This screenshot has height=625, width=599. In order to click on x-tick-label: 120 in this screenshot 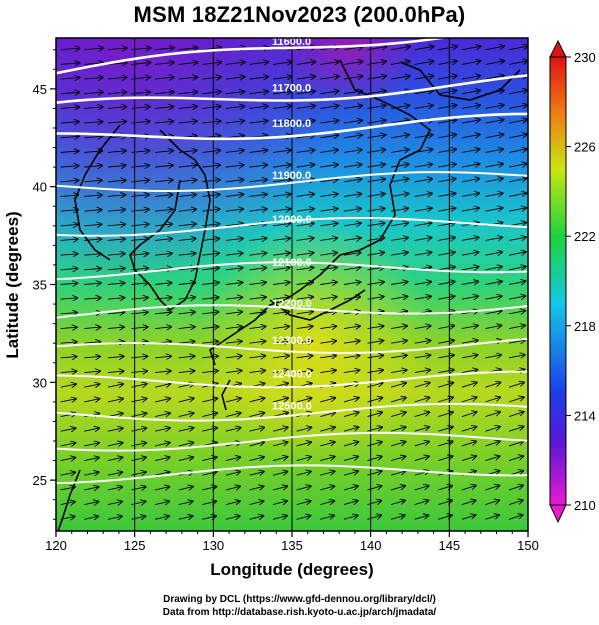, I will do `click(56, 545)`.